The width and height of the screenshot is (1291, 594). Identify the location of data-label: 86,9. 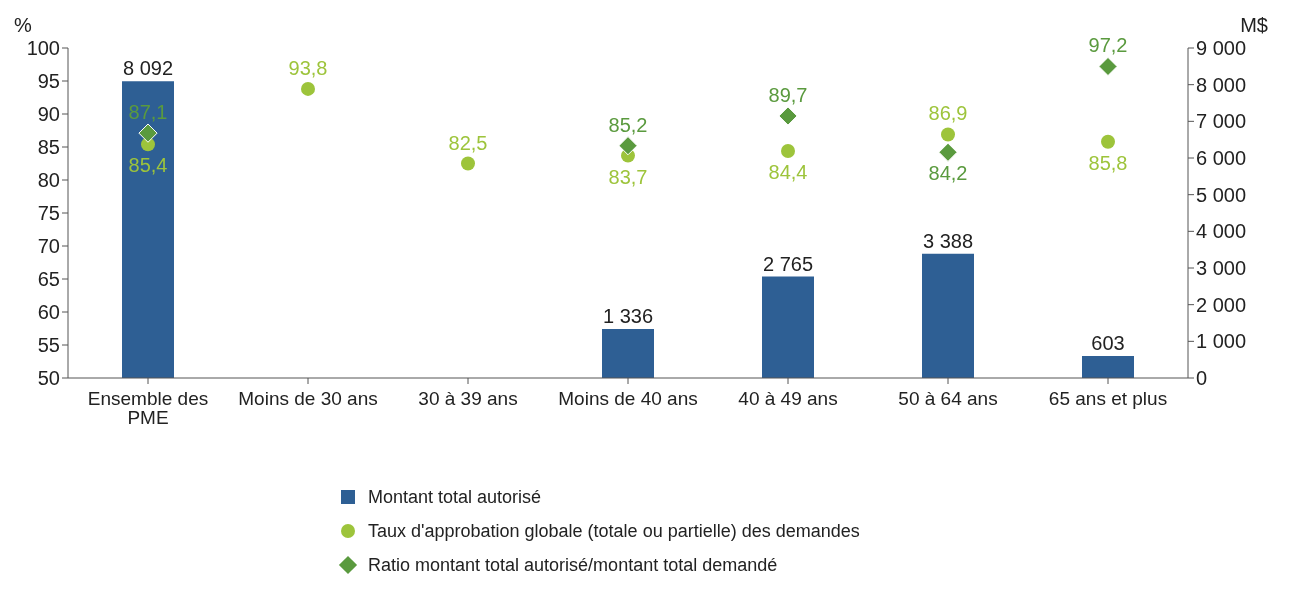
(948, 113).